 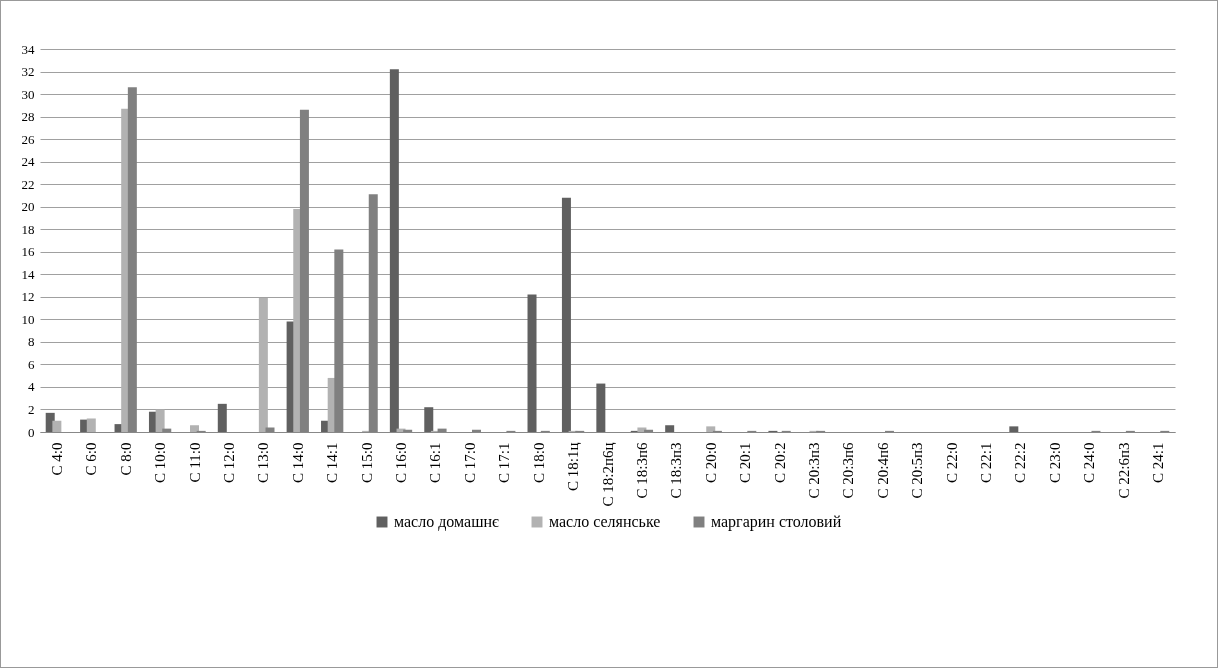 I want to click on y-tick-label: 14, so click(x=28, y=274).